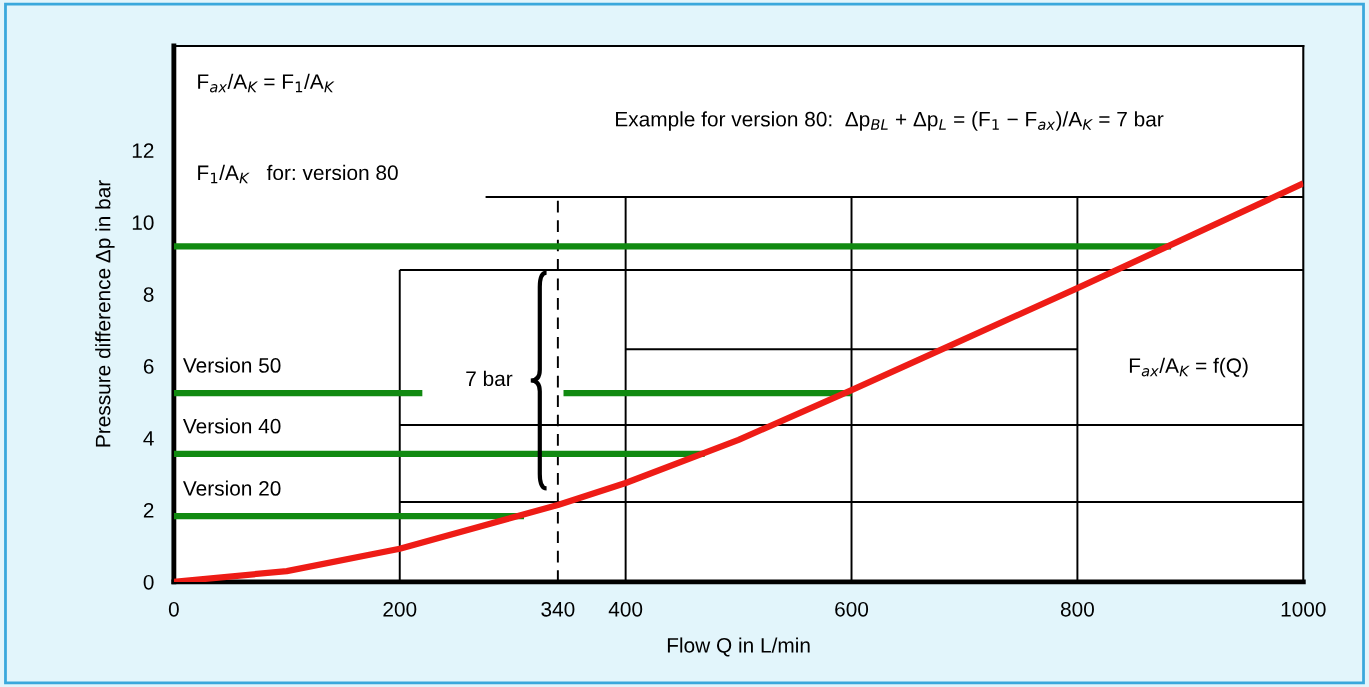 The height and width of the screenshot is (687, 1369). I want to click on y-axis-title: Pressure difference Δp in bar, so click(105, 313).